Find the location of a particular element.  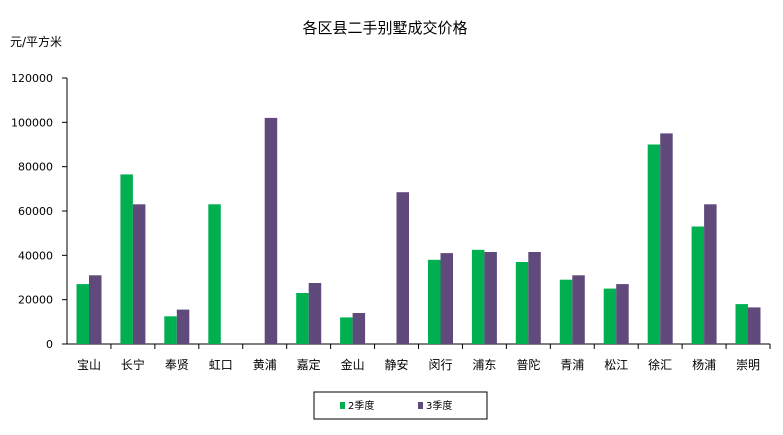

y-tick-label: 60000 is located at coordinates (35, 211).